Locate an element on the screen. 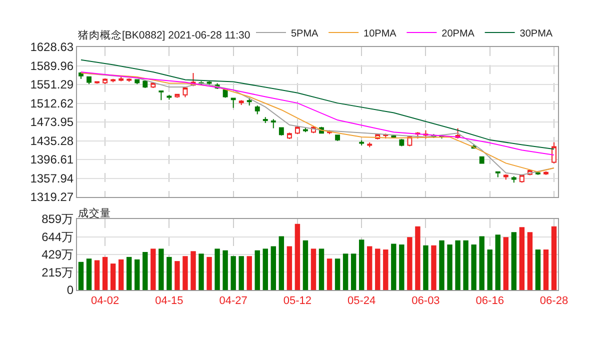 The image size is (601, 337). x-tick-label: 05-12 is located at coordinates (297, 301).